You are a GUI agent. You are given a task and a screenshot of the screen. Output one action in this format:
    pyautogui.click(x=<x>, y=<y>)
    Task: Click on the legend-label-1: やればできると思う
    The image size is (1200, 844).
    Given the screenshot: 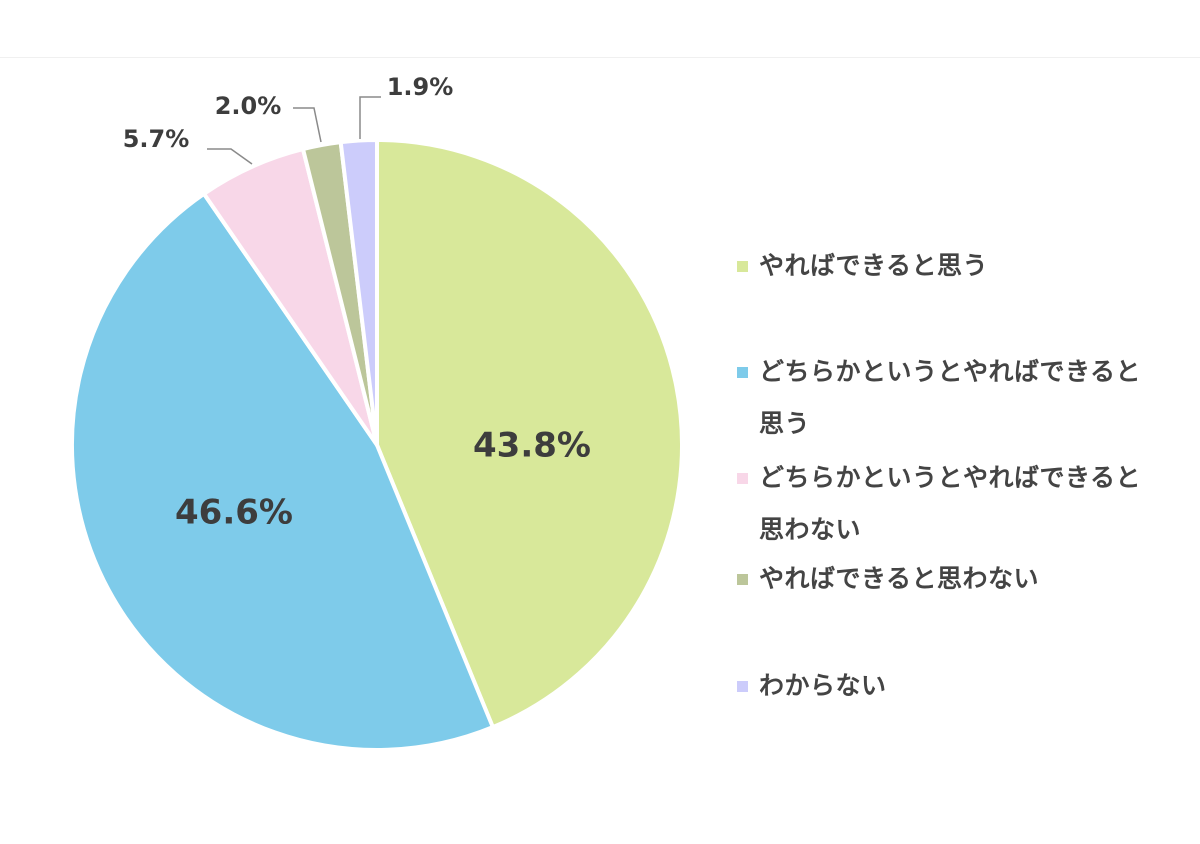 What is the action you would take?
    pyautogui.click(x=874, y=265)
    